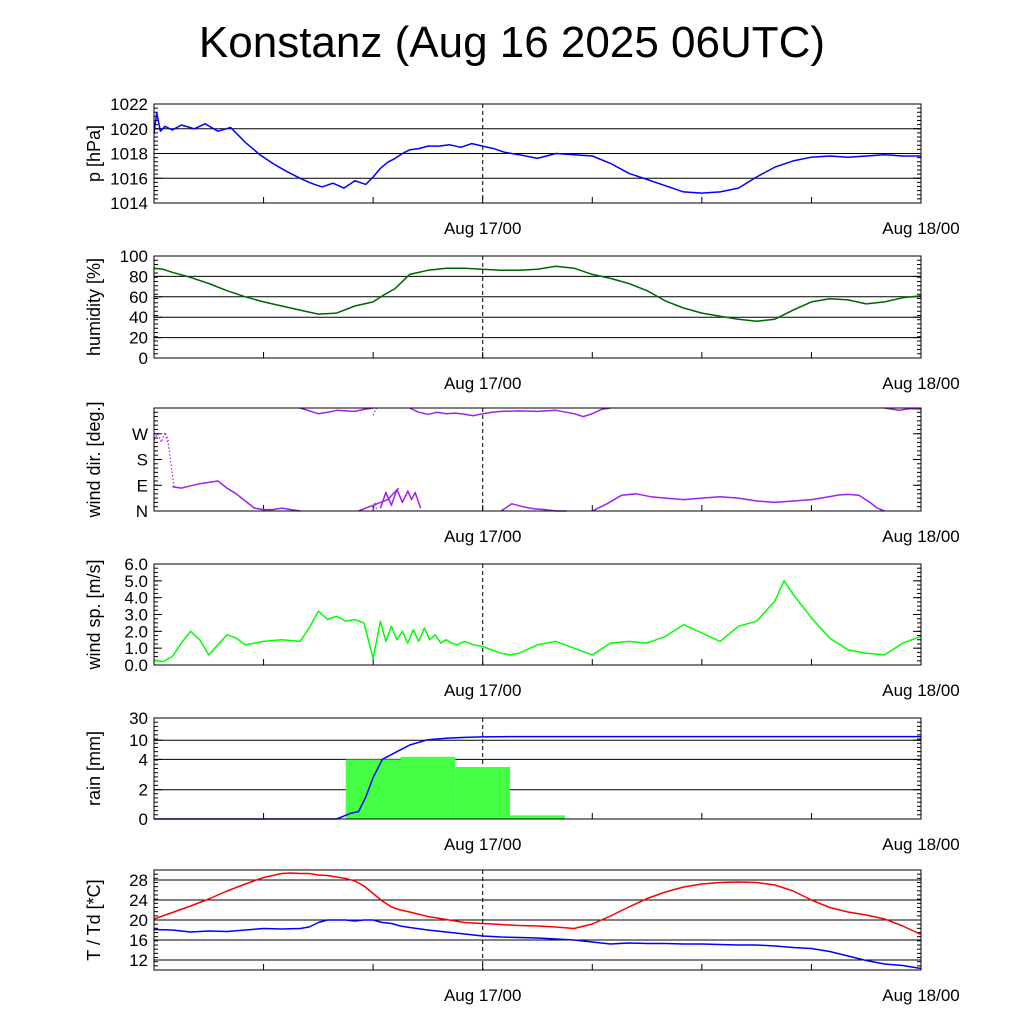 The height and width of the screenshot is (1024, 1024). Describe the element at coordinates (483, 690) in the screenshot. I see `wind_speed-x-tick-label: Aug 17/00` at that location.